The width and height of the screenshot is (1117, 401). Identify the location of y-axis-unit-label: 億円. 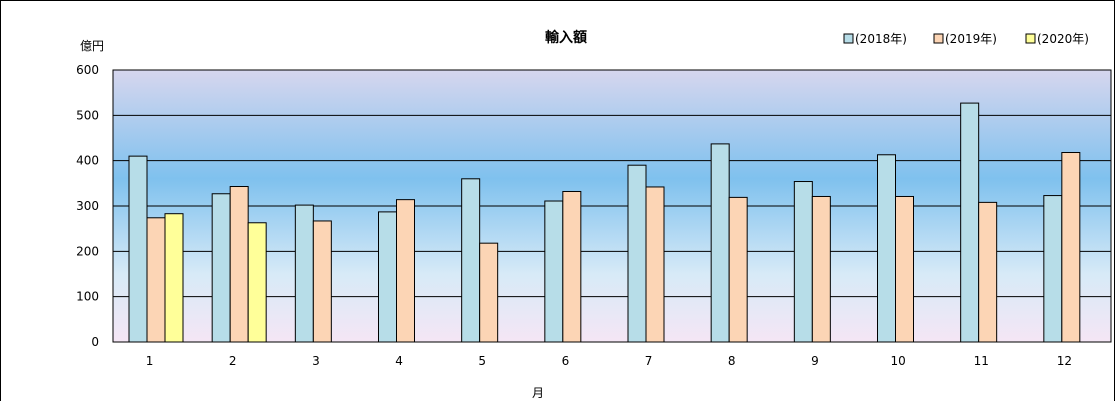
(92, 46).